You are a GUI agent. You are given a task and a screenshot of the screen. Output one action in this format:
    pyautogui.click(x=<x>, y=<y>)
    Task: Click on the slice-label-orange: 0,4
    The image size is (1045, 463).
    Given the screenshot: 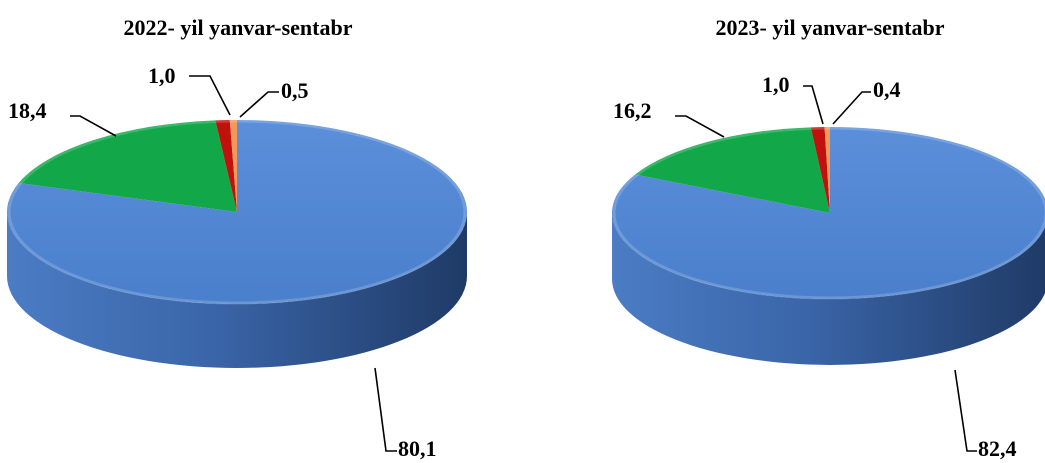 What is the action you would take?
    pyautogui.click(x=887, y=89)
    